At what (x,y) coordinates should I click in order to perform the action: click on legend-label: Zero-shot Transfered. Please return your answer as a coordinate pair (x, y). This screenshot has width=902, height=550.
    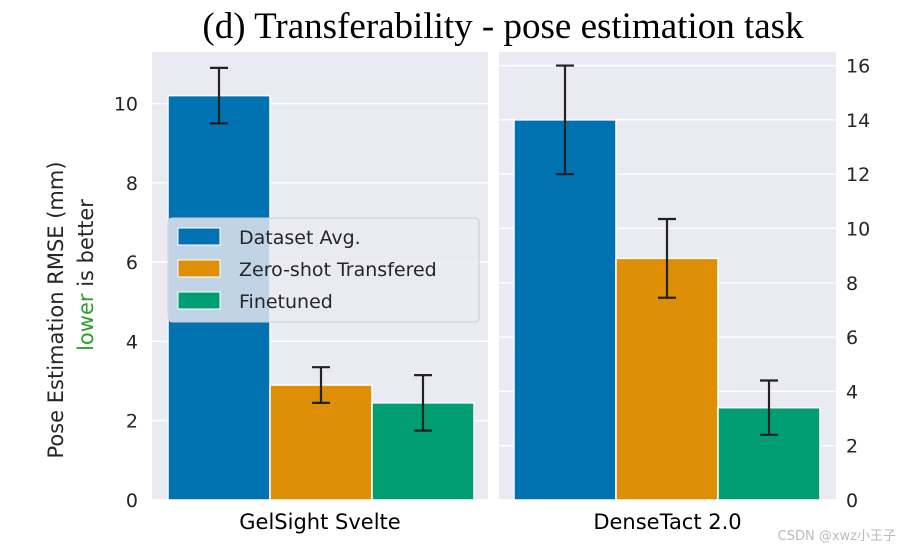
    Looking at the image, I should click on (338, 270).